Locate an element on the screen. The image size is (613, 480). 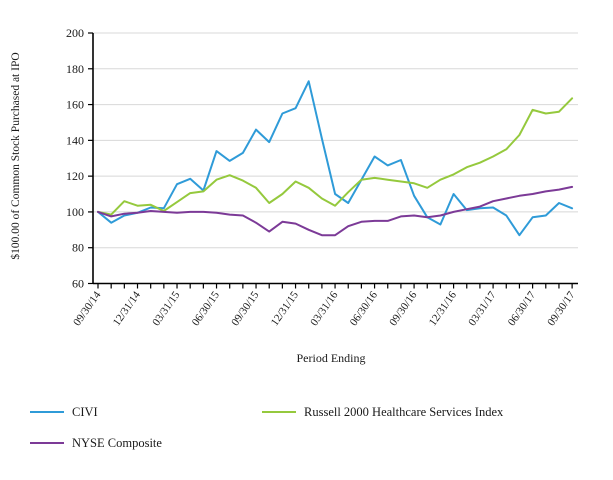
x-axis-title: Period Ending is located at coordinates (331, 358).